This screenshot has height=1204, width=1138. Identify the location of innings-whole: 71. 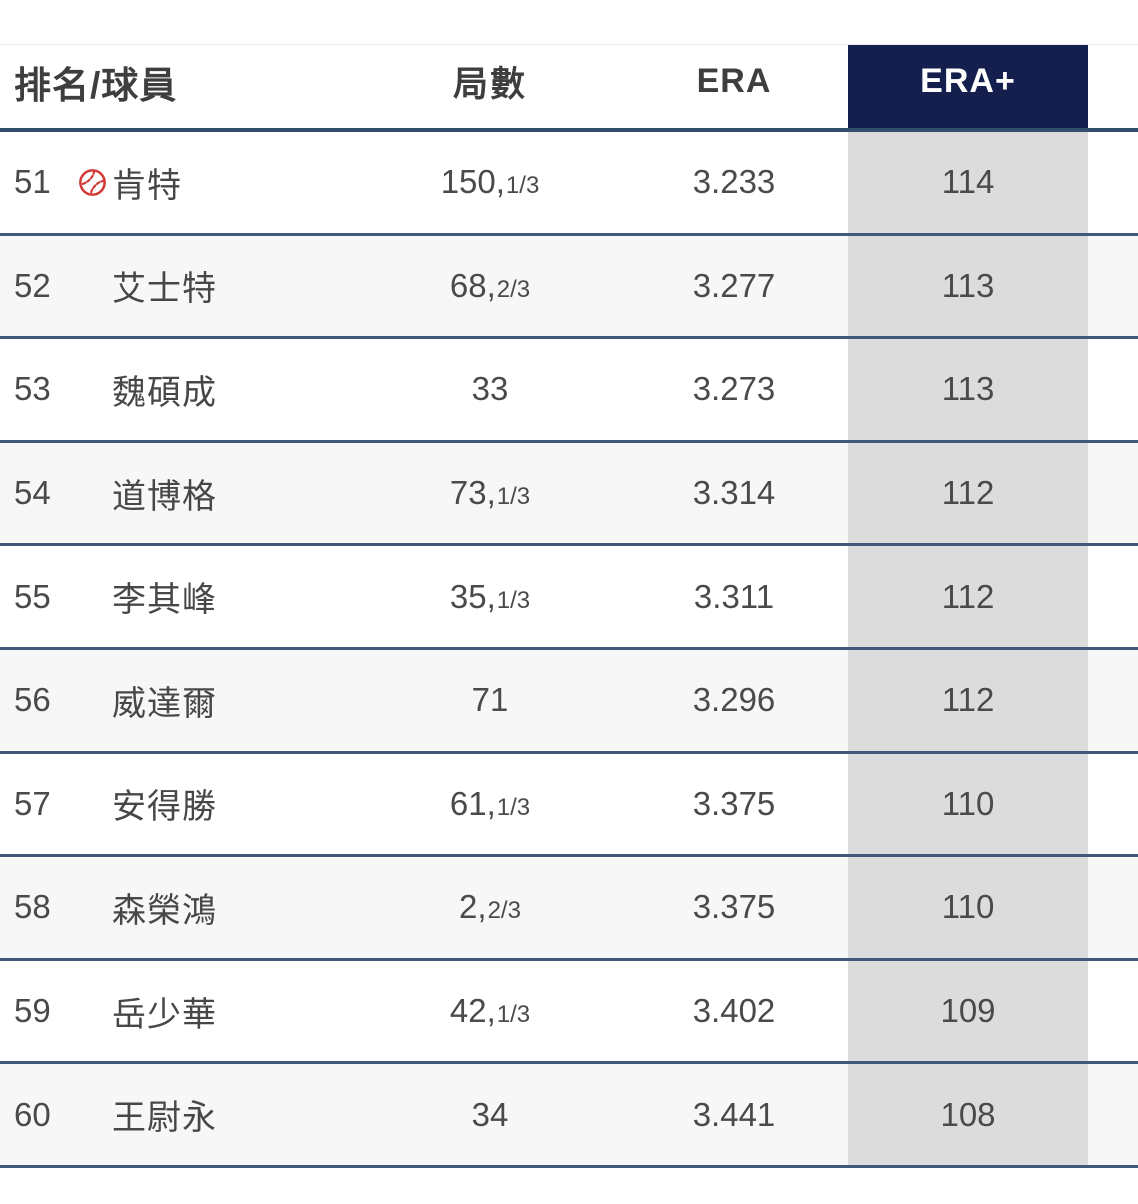
(490, 700).